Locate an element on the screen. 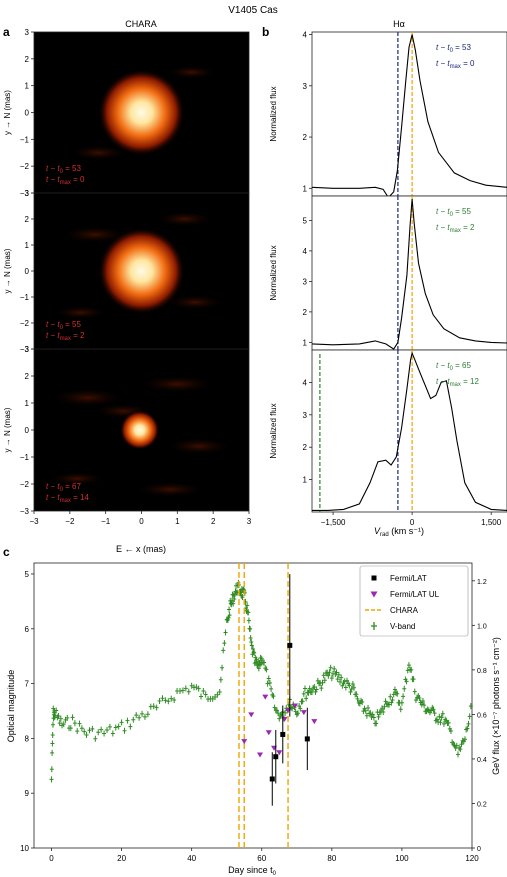  legend-marker-square is located at coordinates (374, 578).